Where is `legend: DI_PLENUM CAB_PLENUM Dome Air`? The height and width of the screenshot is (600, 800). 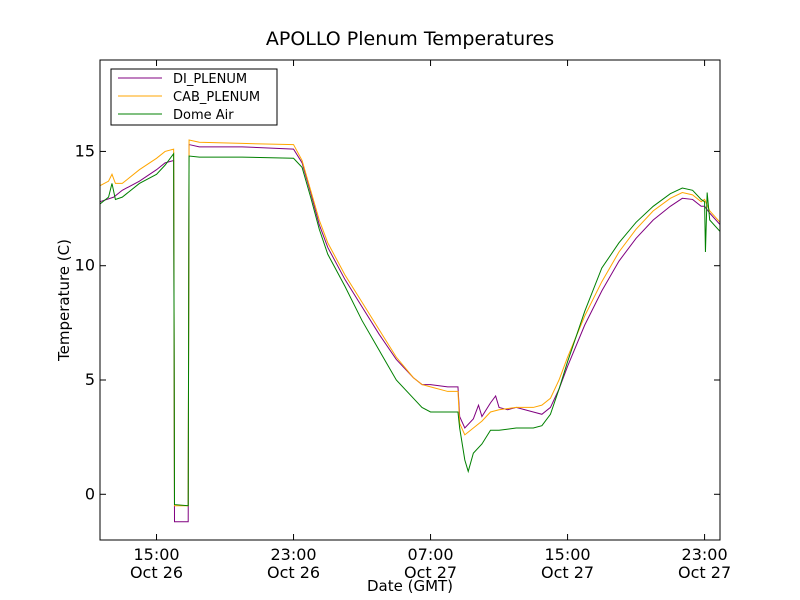 legend: DI_PLENUM CAB_PLENUM Dome Air is located at coordinates (194, 97).